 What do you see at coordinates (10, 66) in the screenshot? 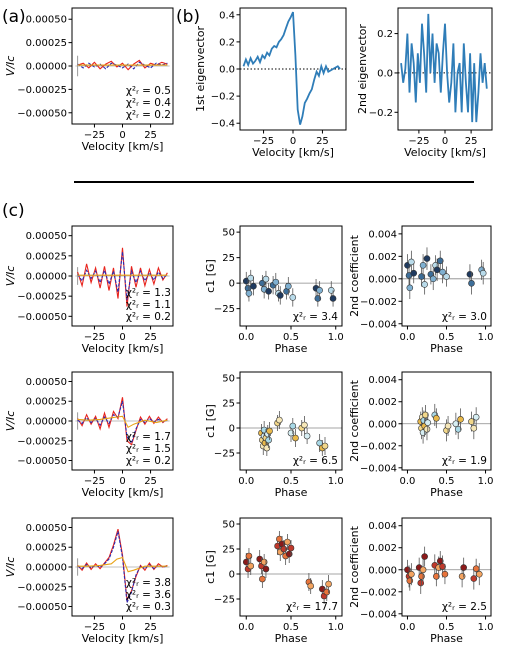
I see `y-axis-label: V/Ic` at bounding box center [10, 66].